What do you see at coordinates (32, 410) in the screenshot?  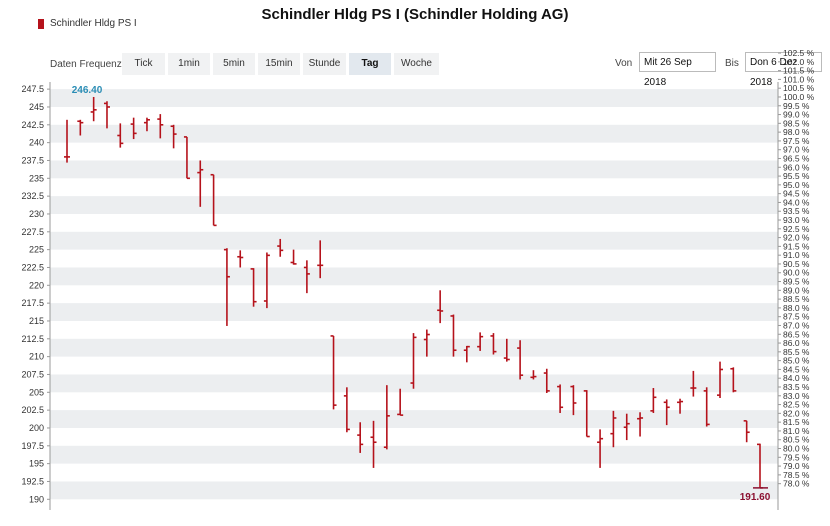 I see `y-tick-label: 202.5` at bounding box center [32, 410].